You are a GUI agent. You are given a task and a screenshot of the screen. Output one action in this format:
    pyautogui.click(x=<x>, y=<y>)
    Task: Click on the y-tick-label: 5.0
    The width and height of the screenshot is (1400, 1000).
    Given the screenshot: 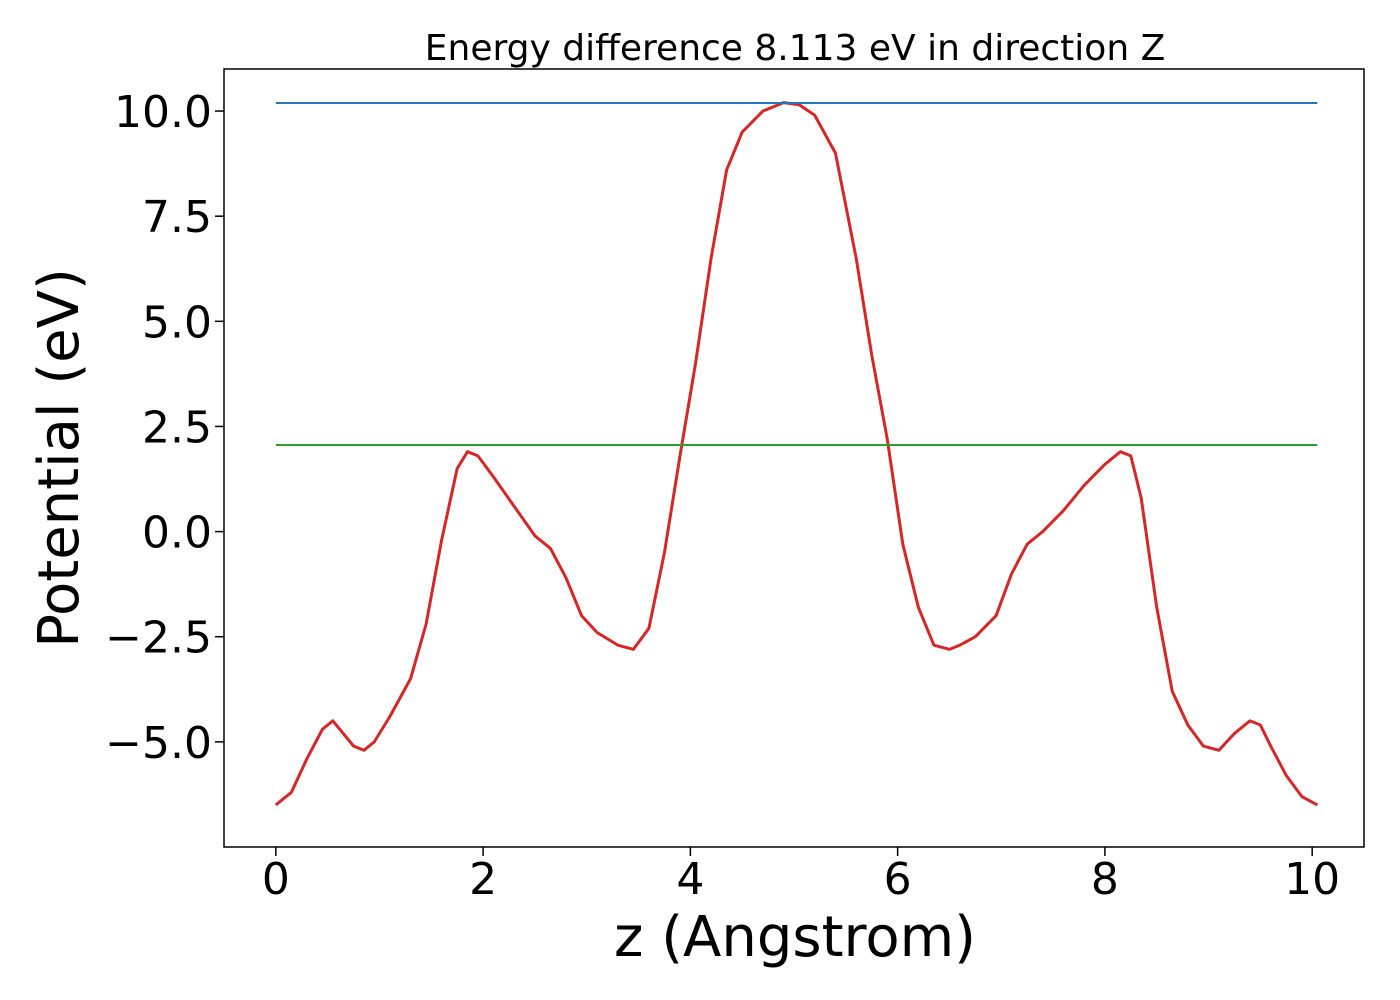 What is the action you would take?
    pyautogui.click(x=177, y=322)
    